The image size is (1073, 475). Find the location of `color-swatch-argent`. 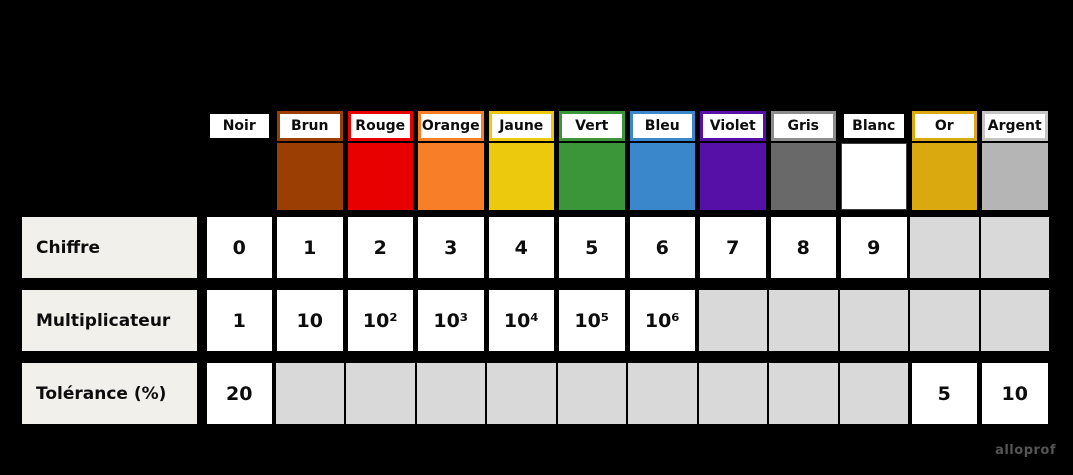

color-swatch-argent is located at coordinates (1015, 176).